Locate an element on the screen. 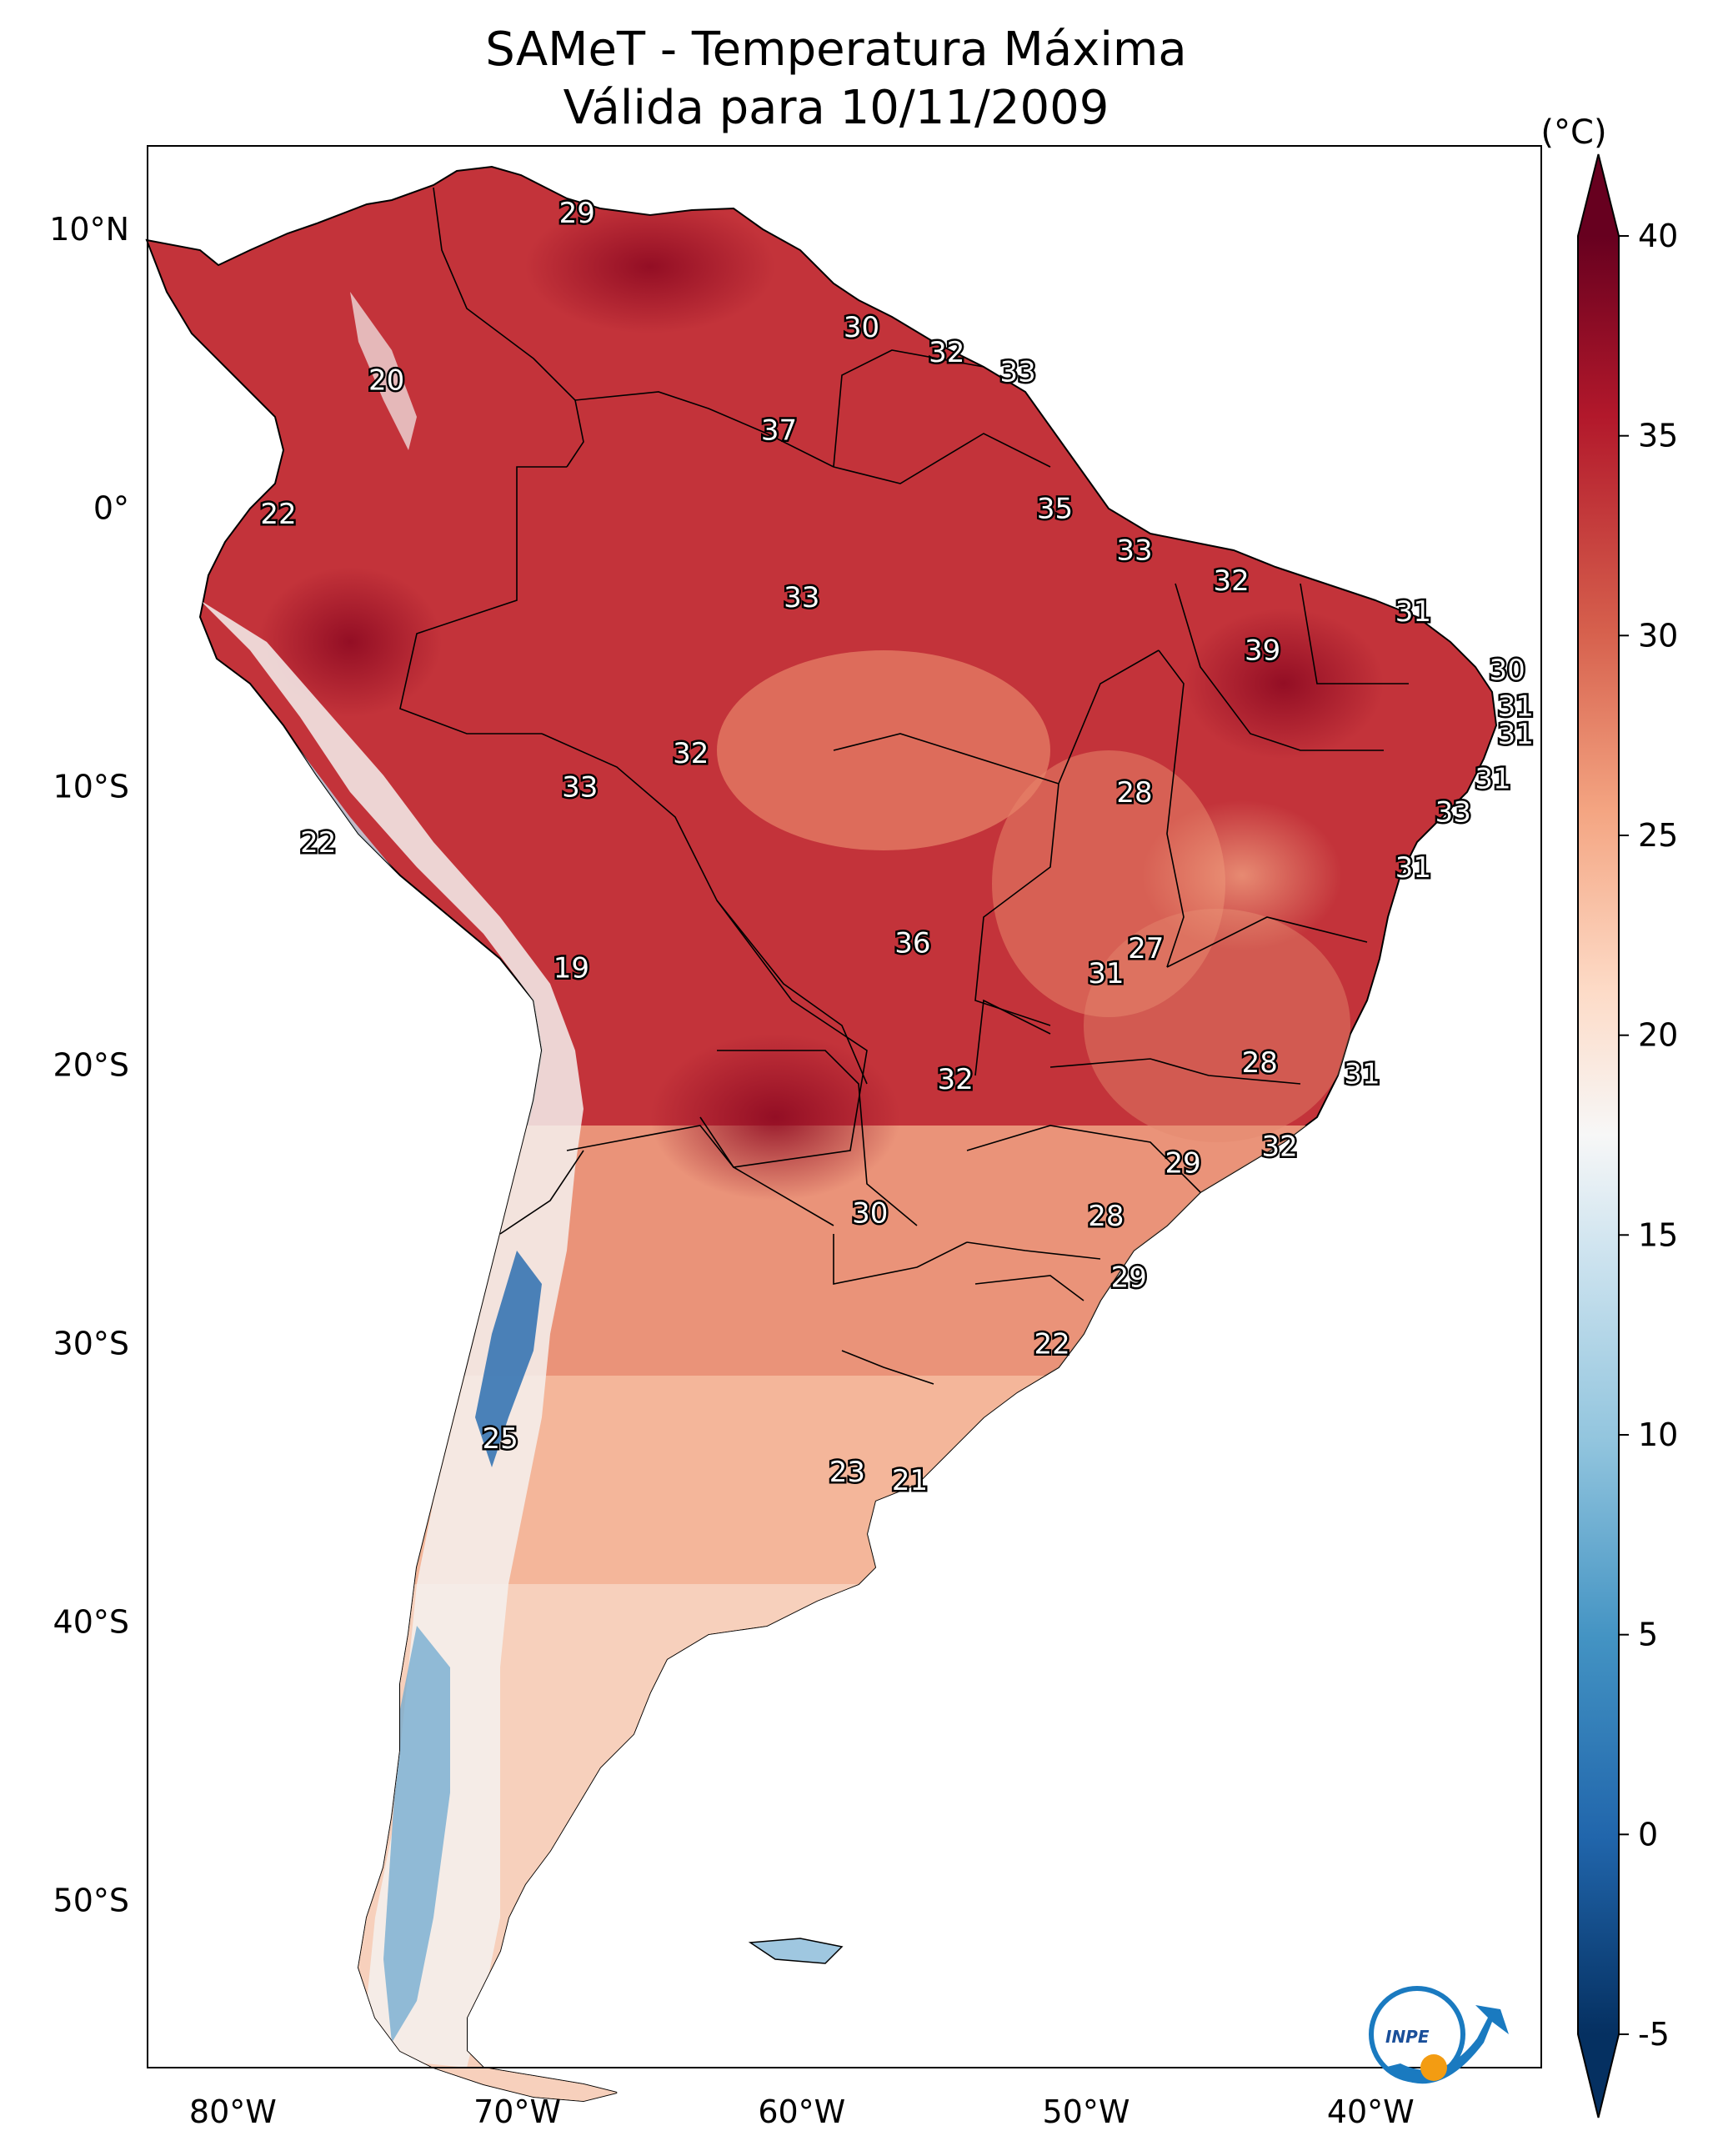 This screenshot has width=1723, height=2156. colorbar-high-arrow is located at coordinates (1598, 195).